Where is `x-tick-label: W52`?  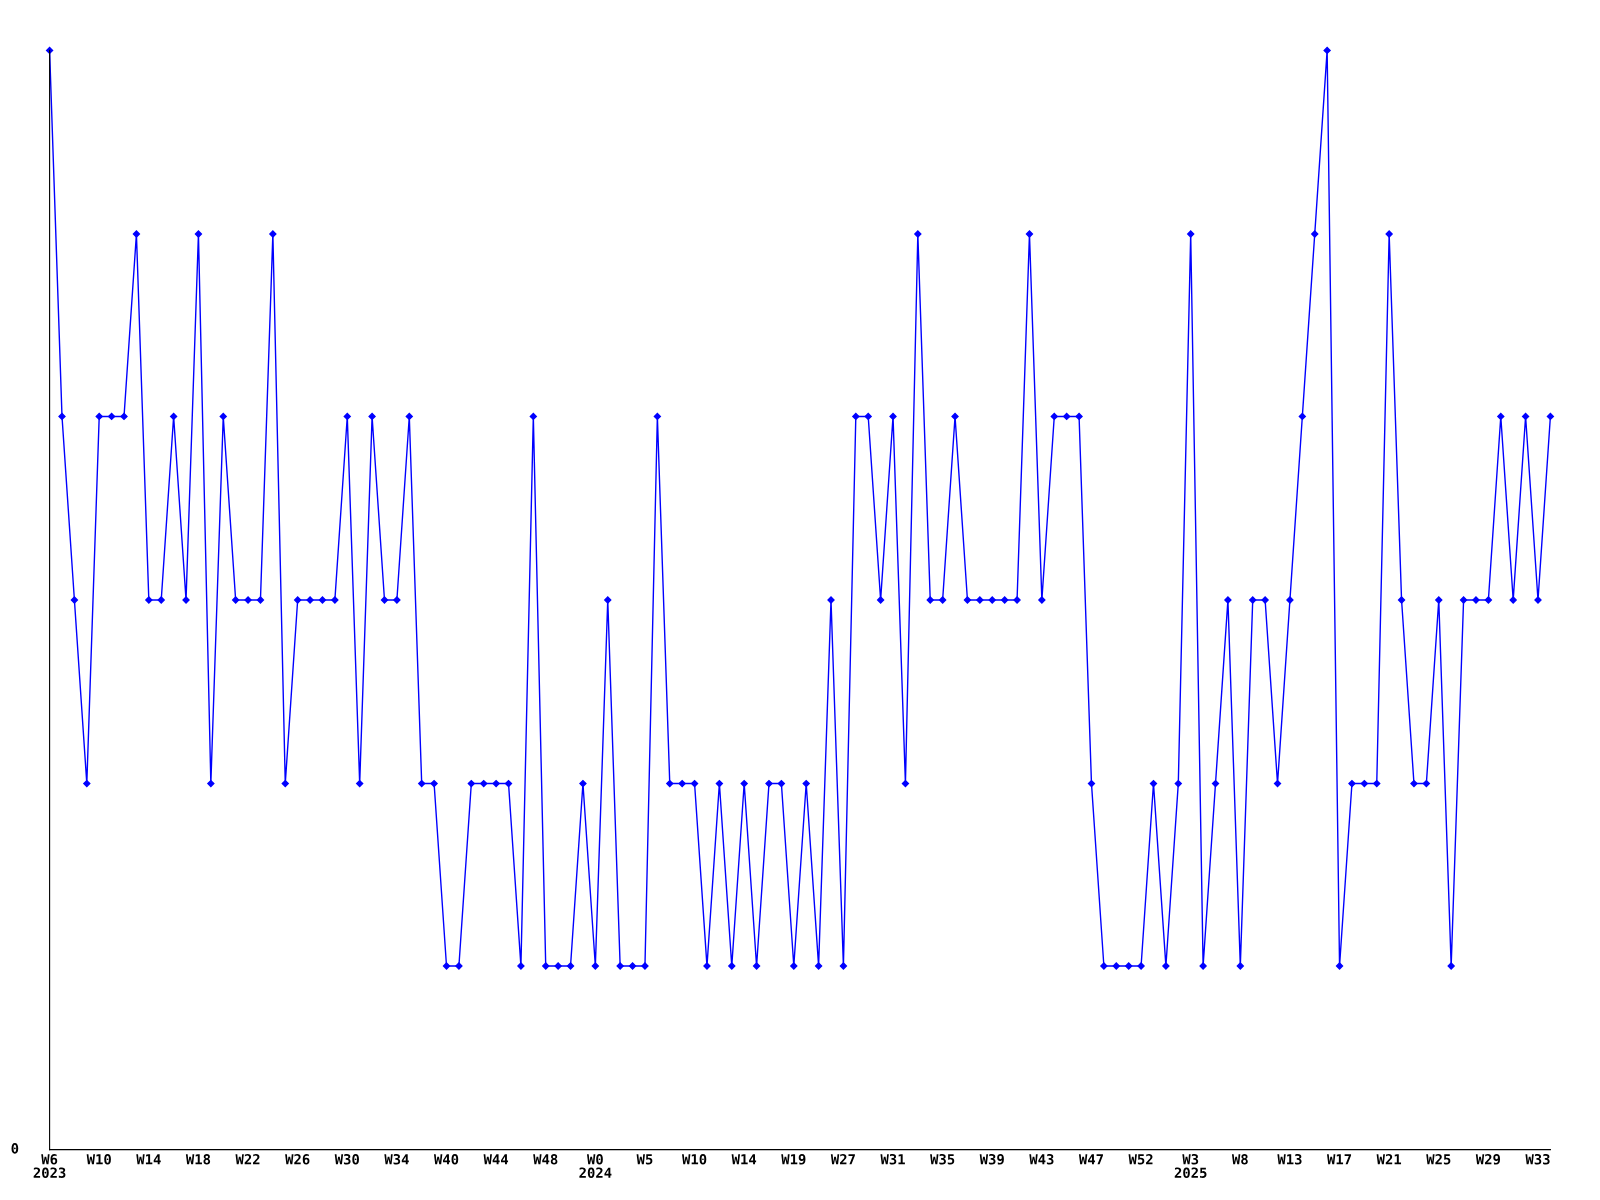
x-tick-label: W52 is located at coordinates (1140, 1159).